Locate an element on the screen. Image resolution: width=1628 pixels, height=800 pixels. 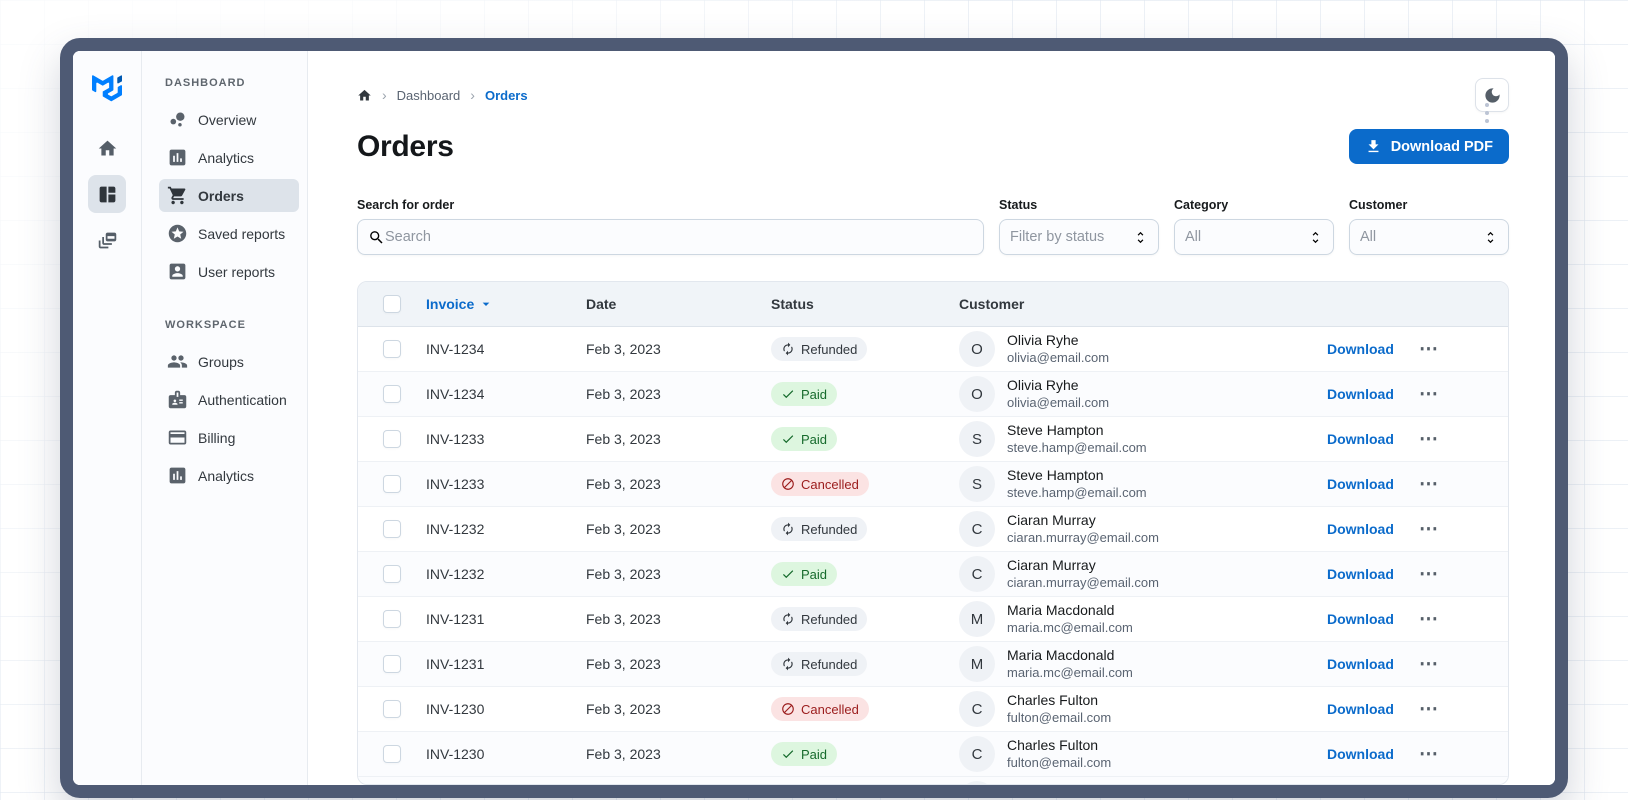
customer-email: maria.mc@email.com is located at coordinates (1070, 672).